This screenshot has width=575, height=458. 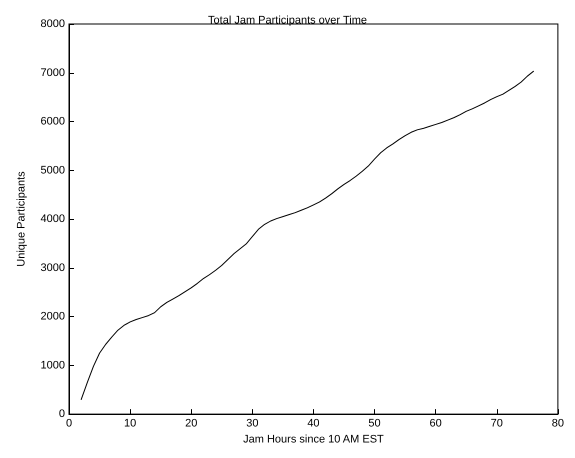 I want to click on chart-title: Total Jam Participants over Time, so click(x=287, y=20).